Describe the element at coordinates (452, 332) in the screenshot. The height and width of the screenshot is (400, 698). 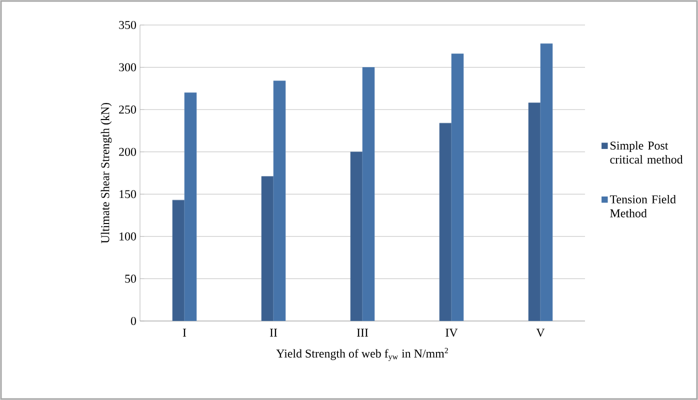
I see `x-tick-label: IV` at that location.